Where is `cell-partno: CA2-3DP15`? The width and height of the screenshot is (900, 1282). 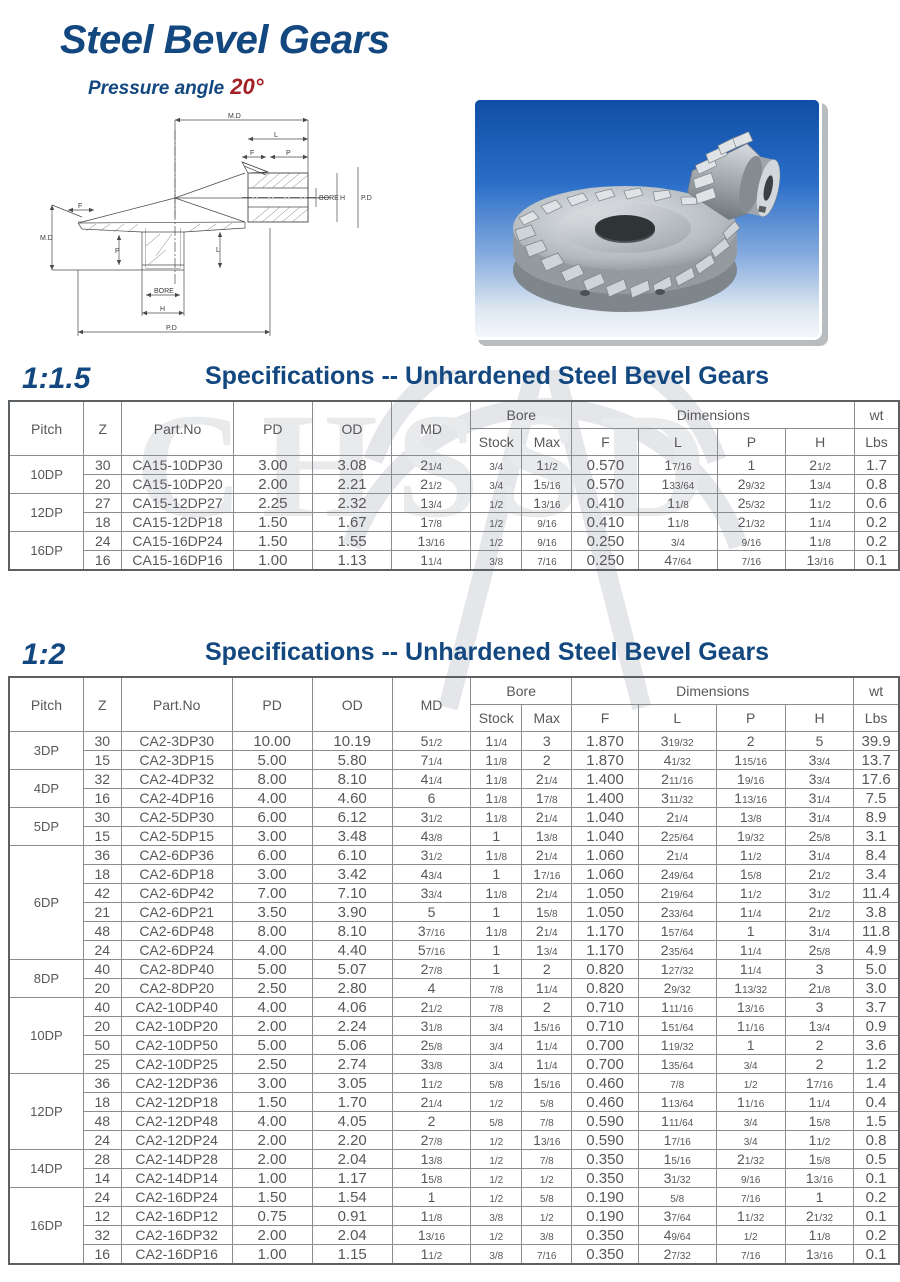
cell-partno: CA2-3DP15 is located at coordinates (176, 760).